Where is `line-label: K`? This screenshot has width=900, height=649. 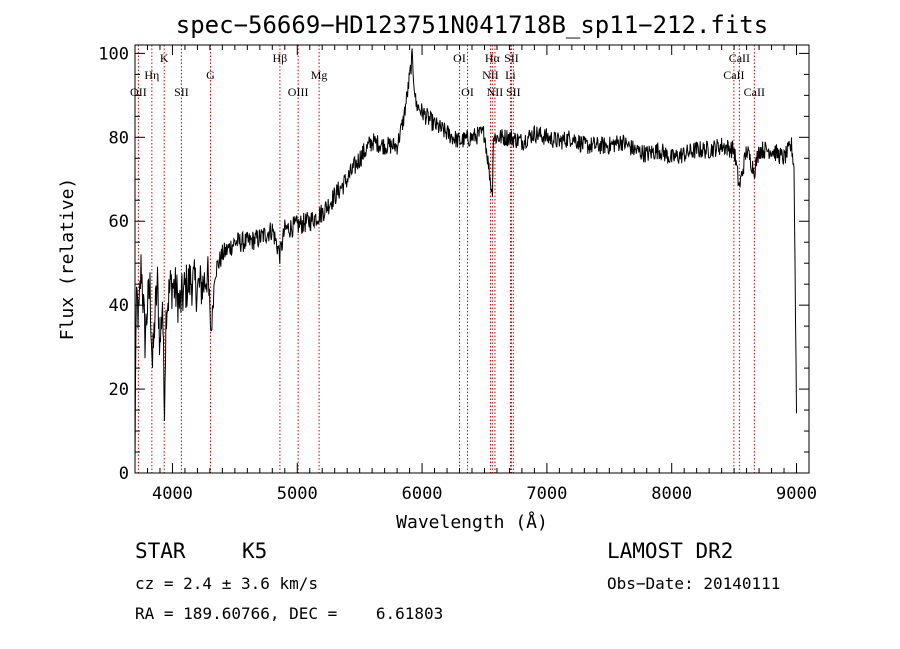
line-label: K is located at coordinates (164, 58).